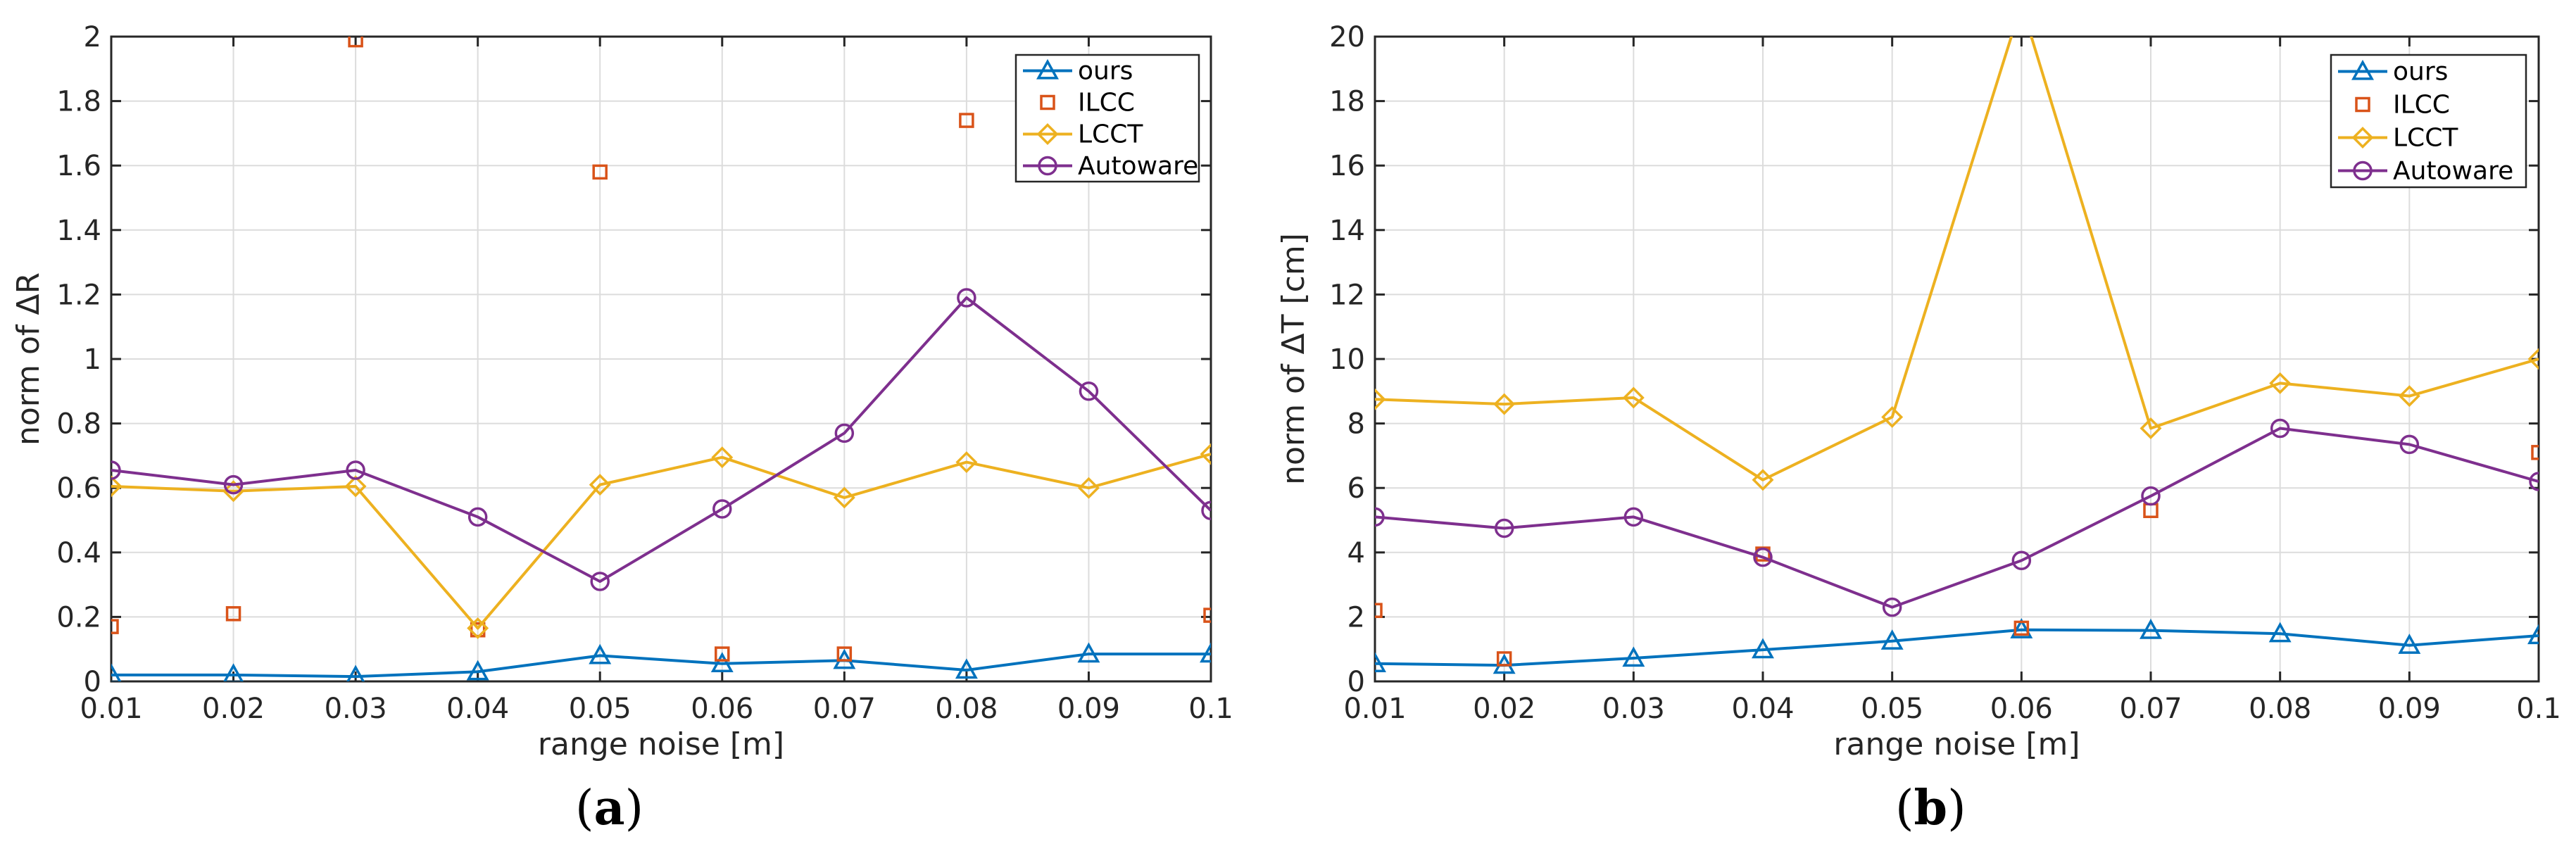  I want to click on chart-b-ours-line, so click(1957, 648).